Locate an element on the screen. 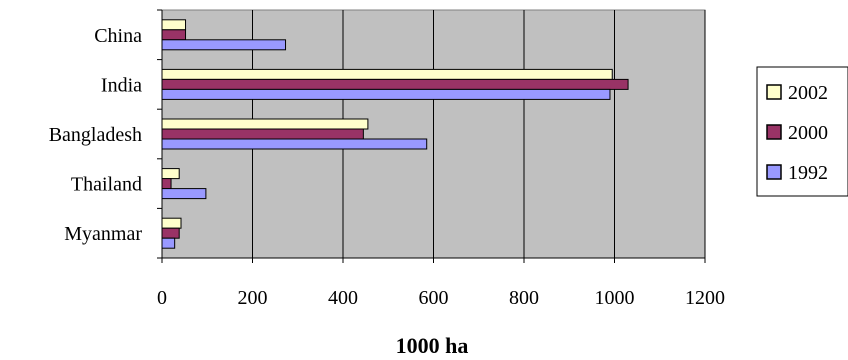 Image resolution: width=848 pixels, height=360 pixels. x-tick-label: 1000 is located at coordinates (615, 298).